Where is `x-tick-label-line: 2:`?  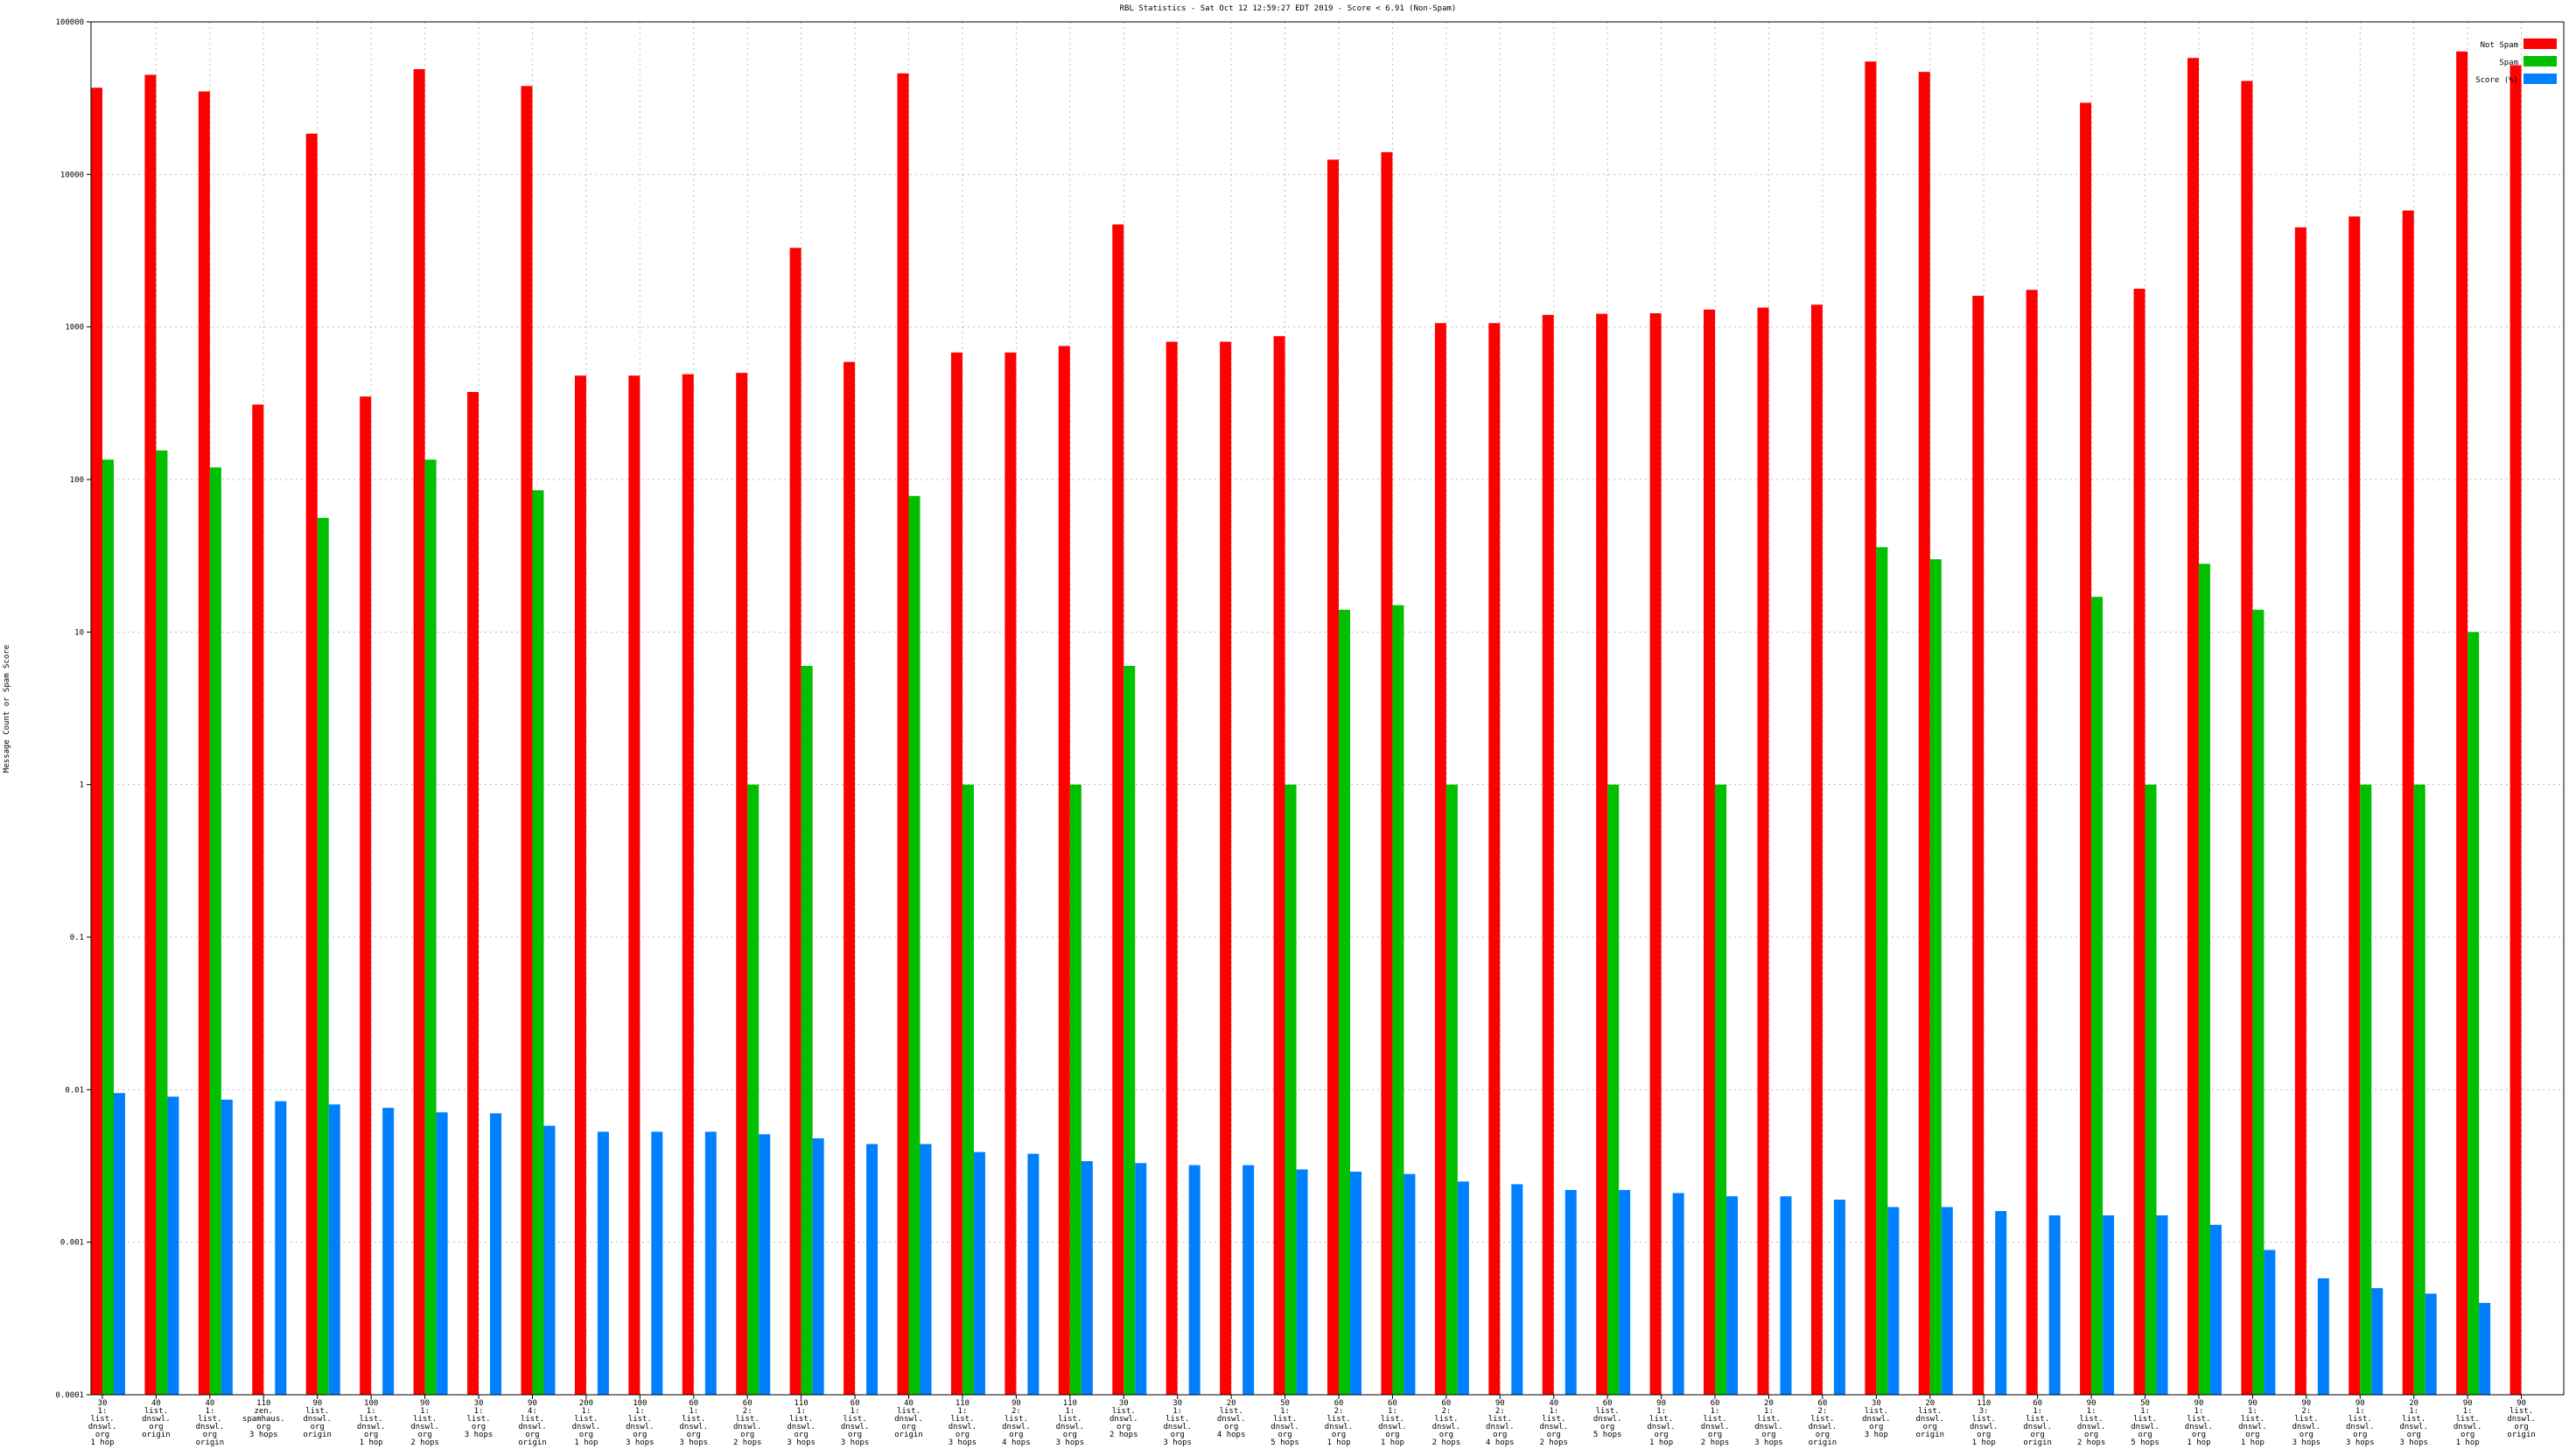
x-tick-label-line: 2: is located at coordinates (1822, 1411).